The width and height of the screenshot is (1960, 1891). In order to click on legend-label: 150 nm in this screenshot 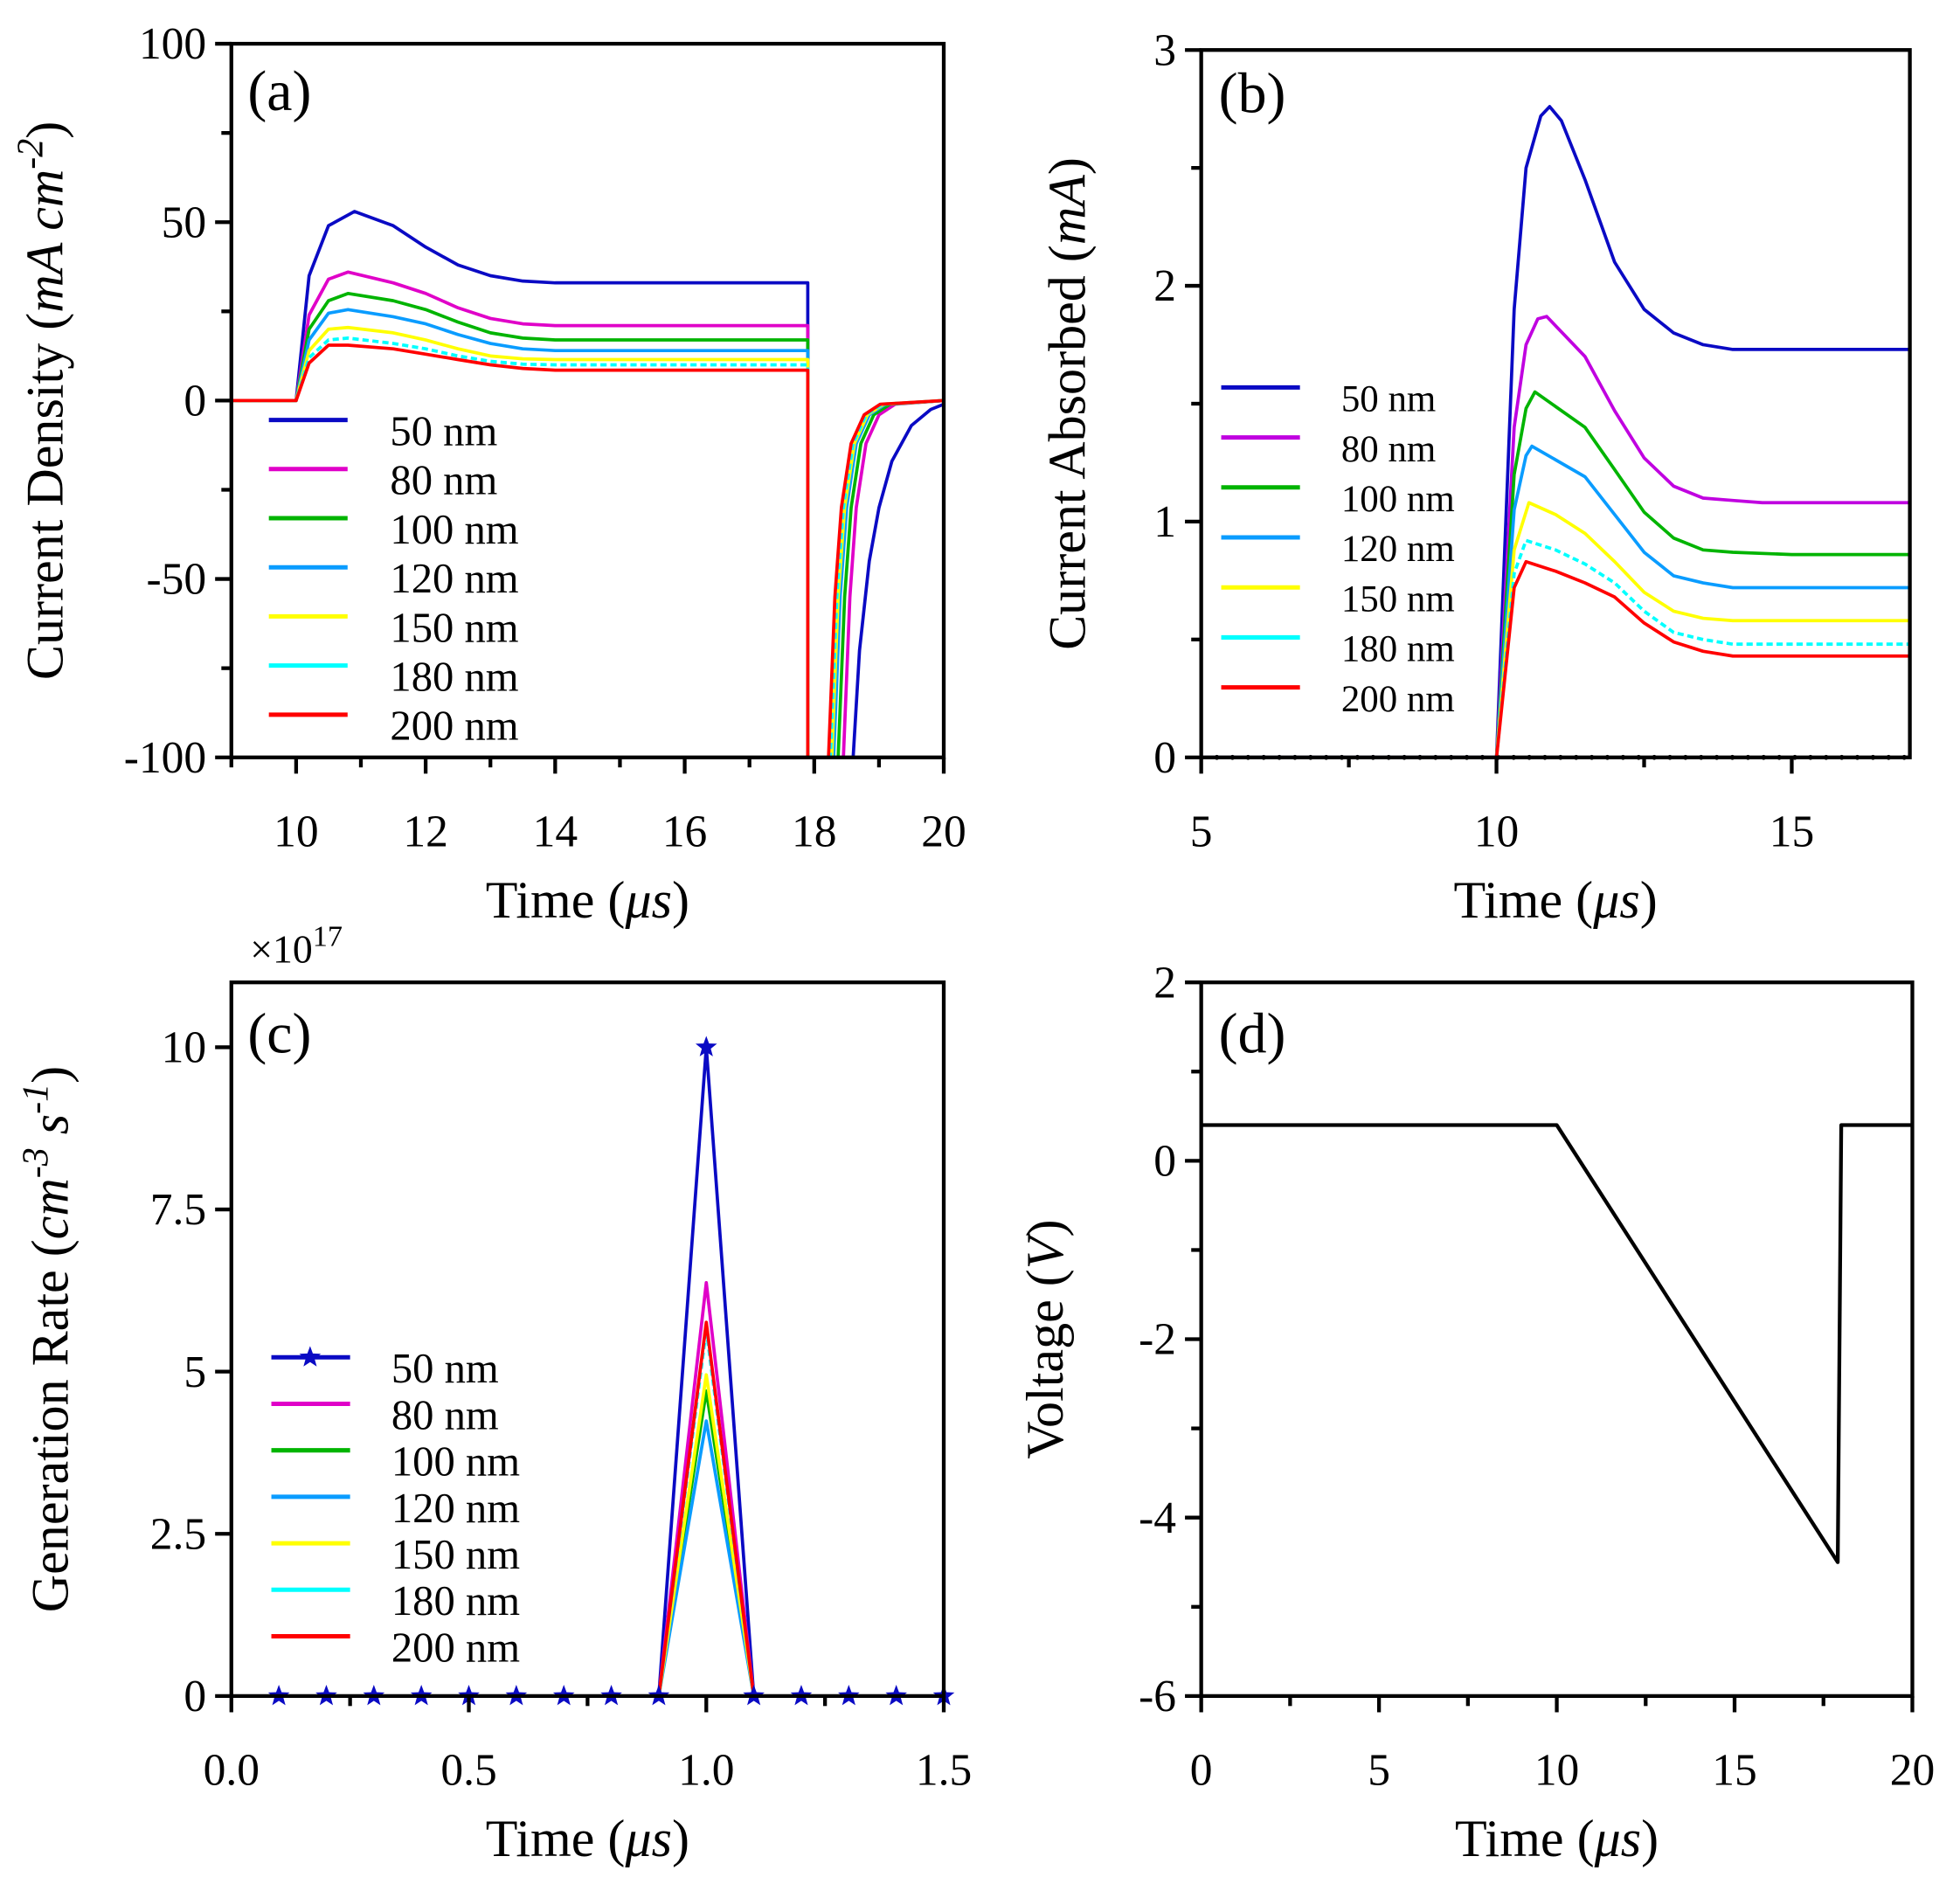, I will do `click(454, 627)`.